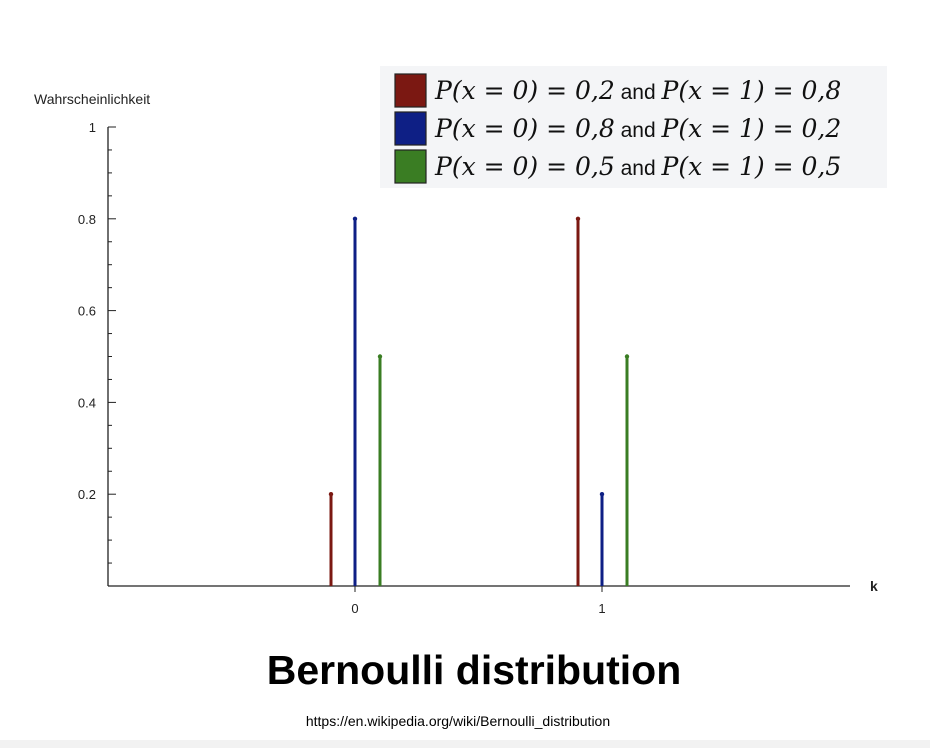  What do you see at coordinates (354, 608) in the screenshot?
I see `x-tick-label: 0` at bounding box center [354, 608].